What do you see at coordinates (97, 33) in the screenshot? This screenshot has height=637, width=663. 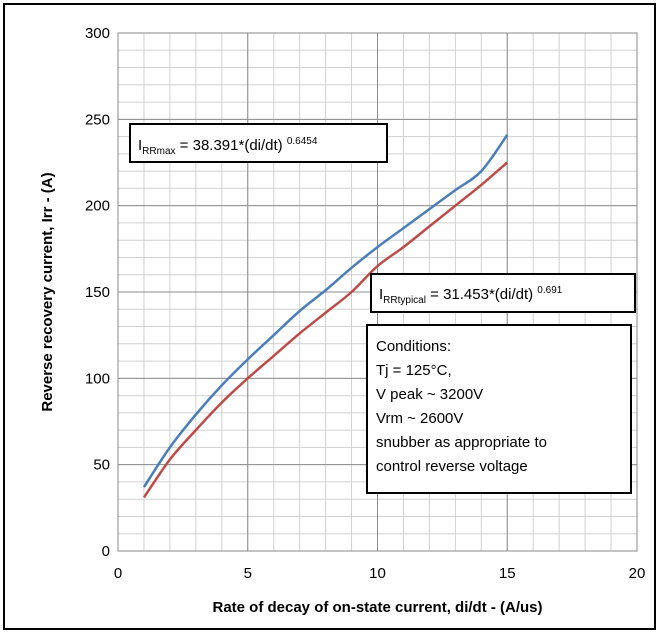 I see `y-tick-label: 300` at bounding box center [97, 33].